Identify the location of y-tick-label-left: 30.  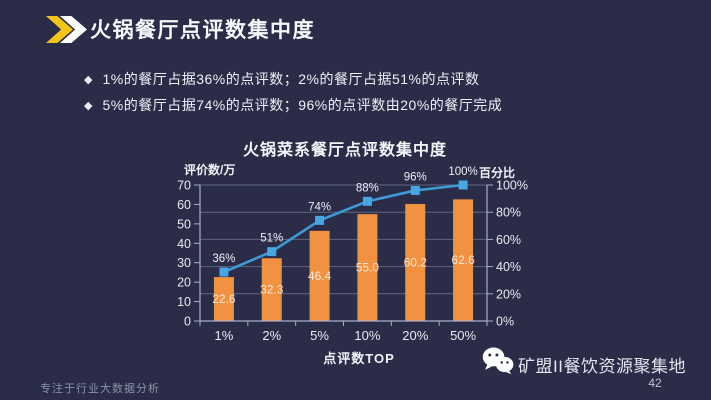
(184, 263).